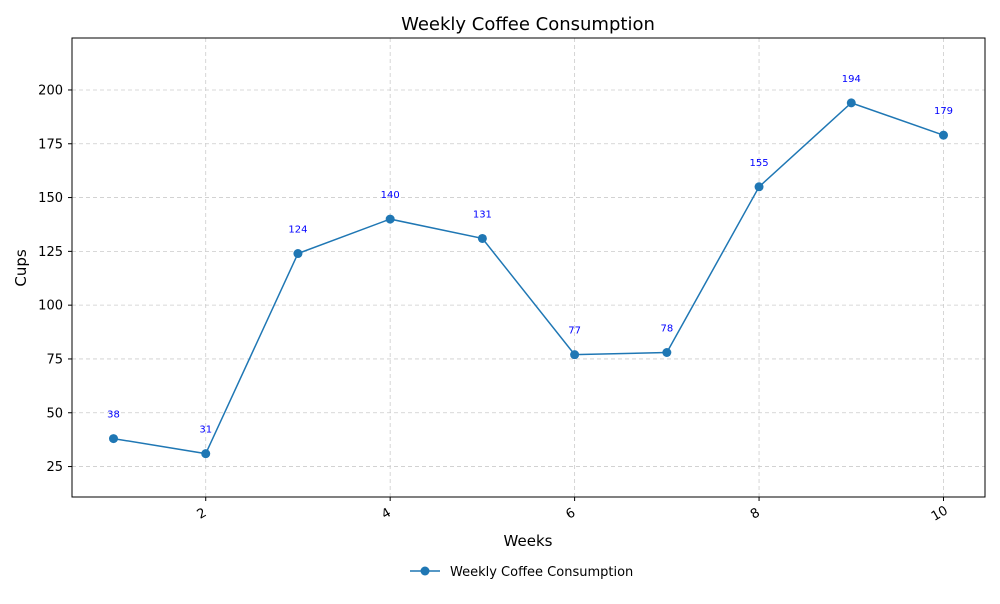 This screenshot has height=604, width=1000. Describe the element at coordinates (50, 252) in the screenshot. I see `y-tick-label: 125` at that location.